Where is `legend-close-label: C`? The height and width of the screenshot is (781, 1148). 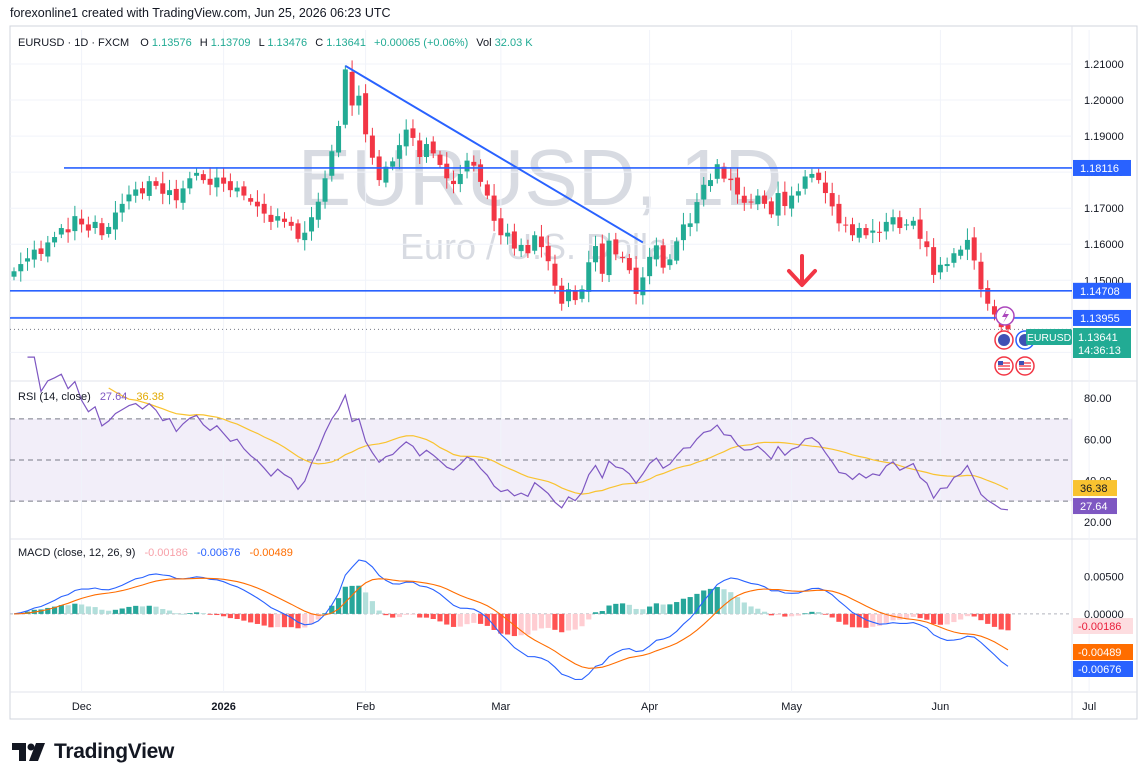 legend-close-label: C is located at coordinates (319, 43).